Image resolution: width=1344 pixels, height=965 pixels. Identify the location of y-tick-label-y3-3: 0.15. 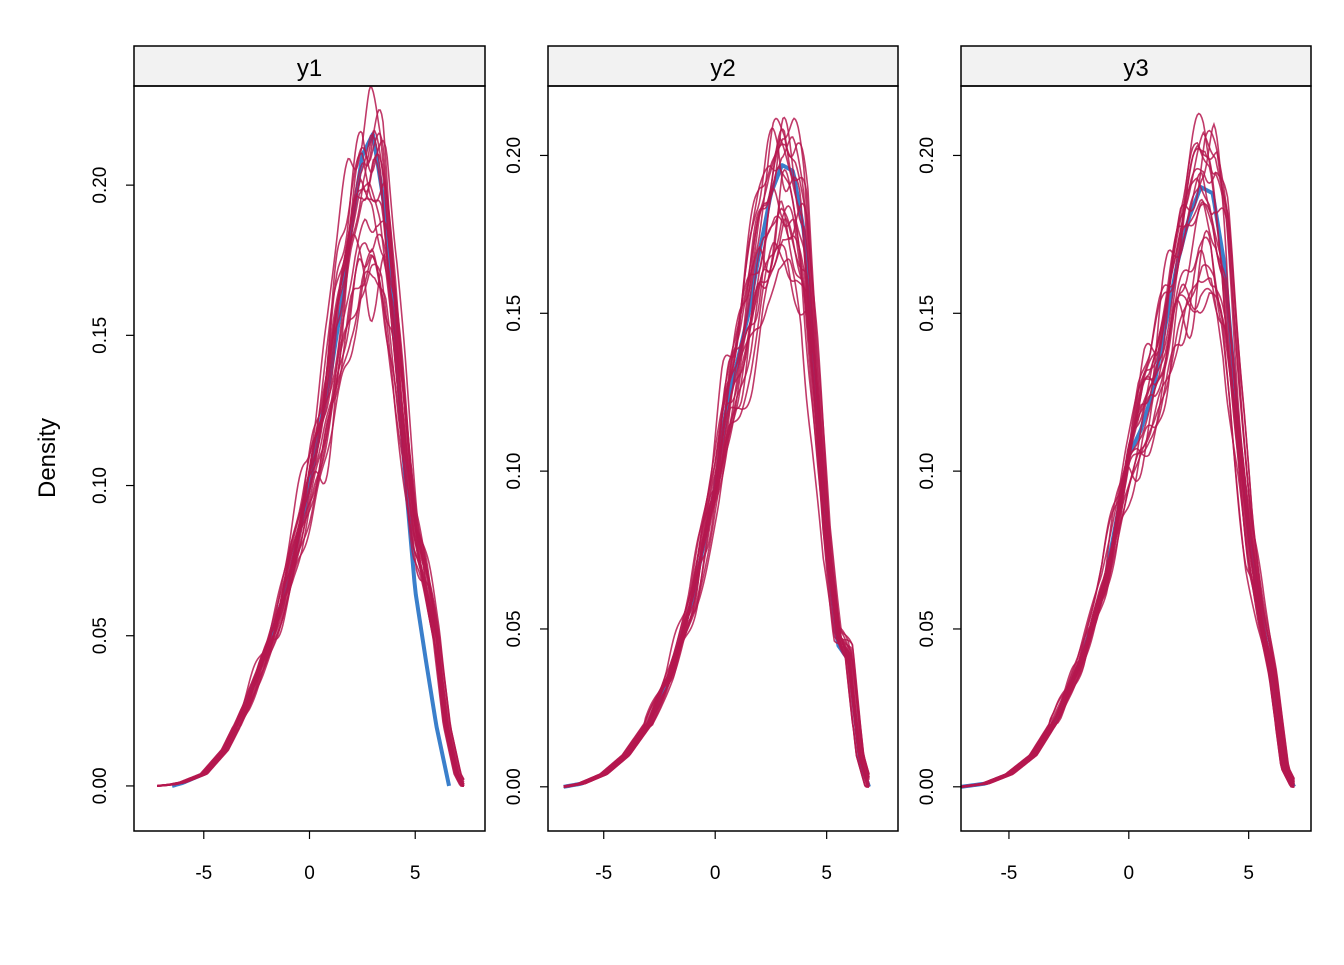
(927, 313).